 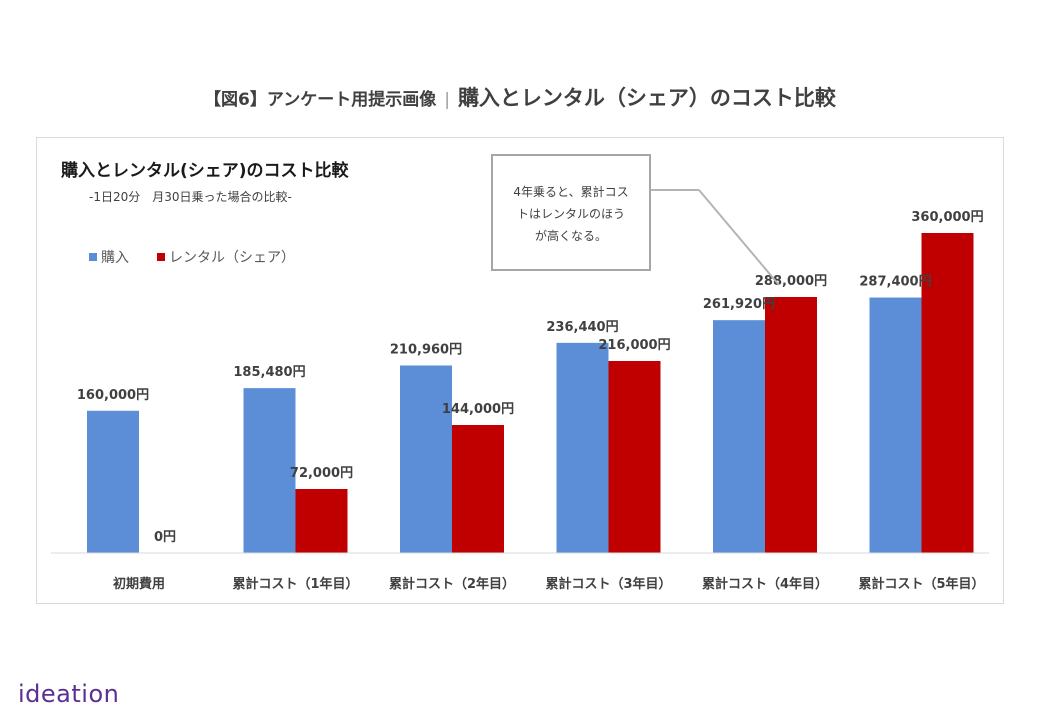 I want to click on category-label-0: 初期費用, so click(x=139, y=584).